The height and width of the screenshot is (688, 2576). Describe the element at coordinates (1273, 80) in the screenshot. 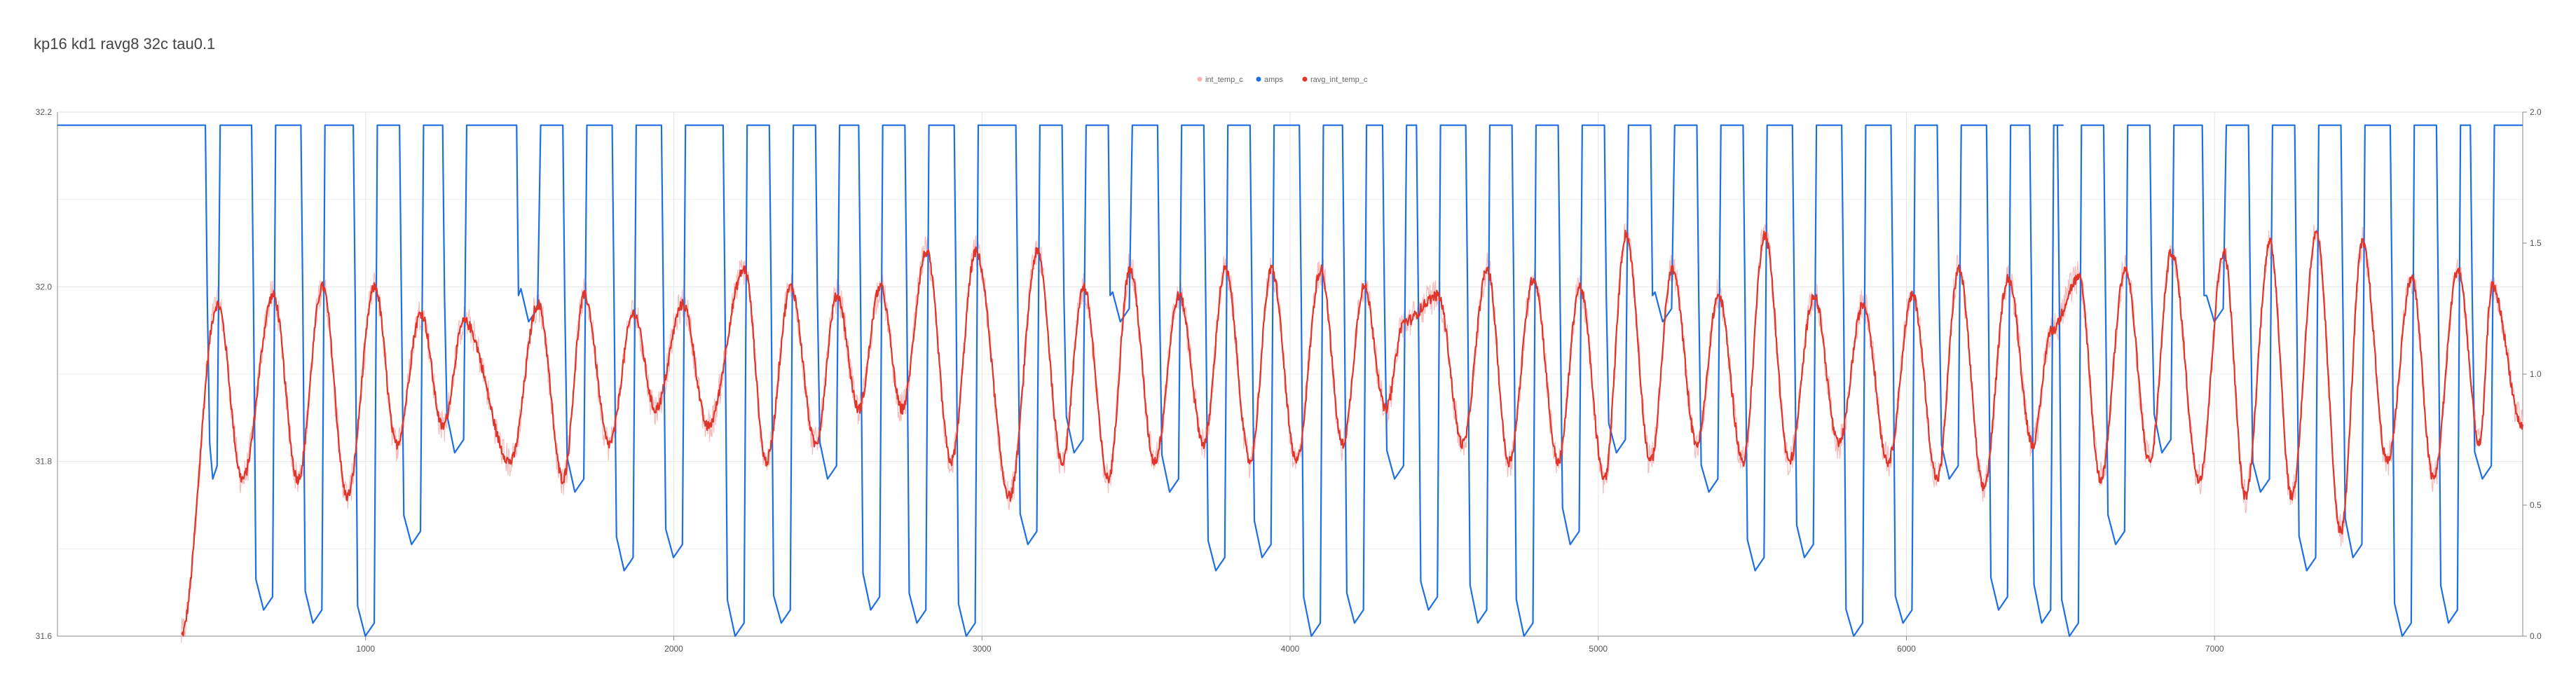

I see `legend-item-amps-label: amps` at that location.